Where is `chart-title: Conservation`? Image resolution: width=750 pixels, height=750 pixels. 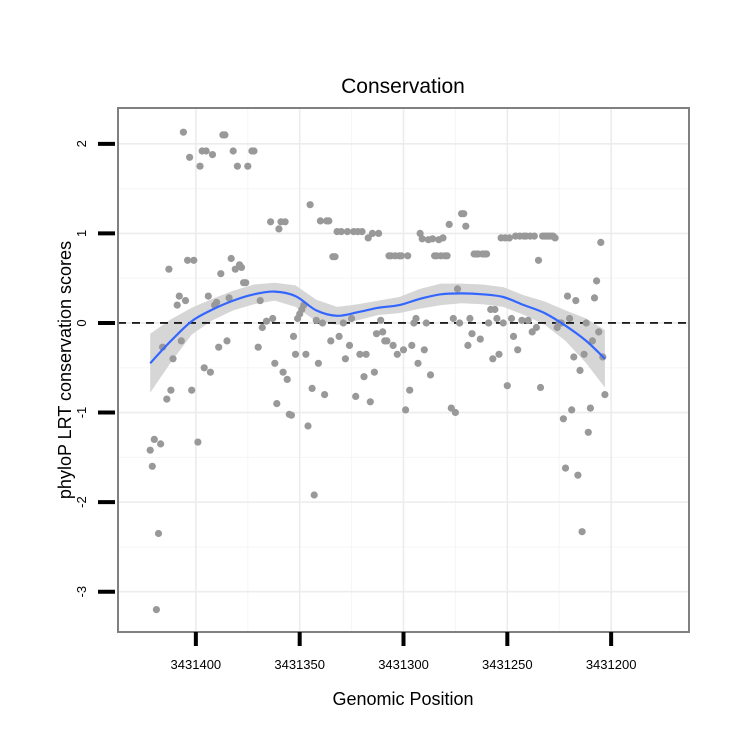 chart-title: Conservation is located at coordinates (403, 86).